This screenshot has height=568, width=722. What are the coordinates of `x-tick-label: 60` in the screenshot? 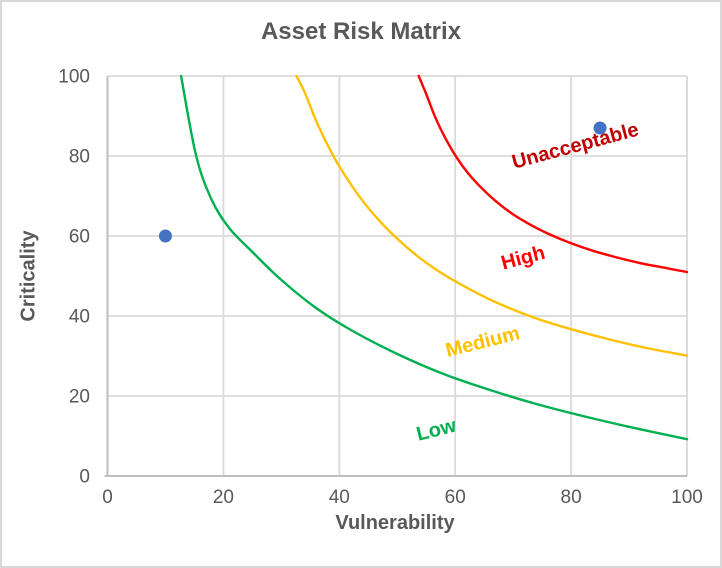 It's located at (455, 497).